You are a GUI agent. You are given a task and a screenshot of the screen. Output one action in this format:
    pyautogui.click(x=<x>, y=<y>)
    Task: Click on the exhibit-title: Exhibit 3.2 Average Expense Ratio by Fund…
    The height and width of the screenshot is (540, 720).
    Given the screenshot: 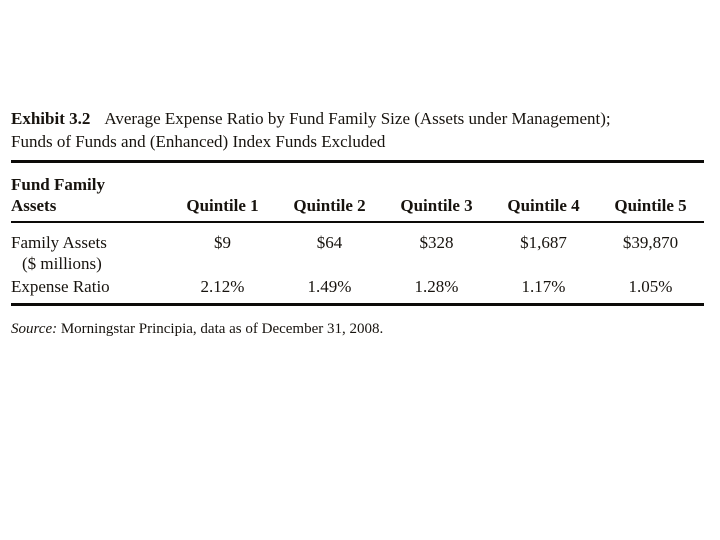 What is the action you would take?
    pyautogui.click(x=357, y=130)
    